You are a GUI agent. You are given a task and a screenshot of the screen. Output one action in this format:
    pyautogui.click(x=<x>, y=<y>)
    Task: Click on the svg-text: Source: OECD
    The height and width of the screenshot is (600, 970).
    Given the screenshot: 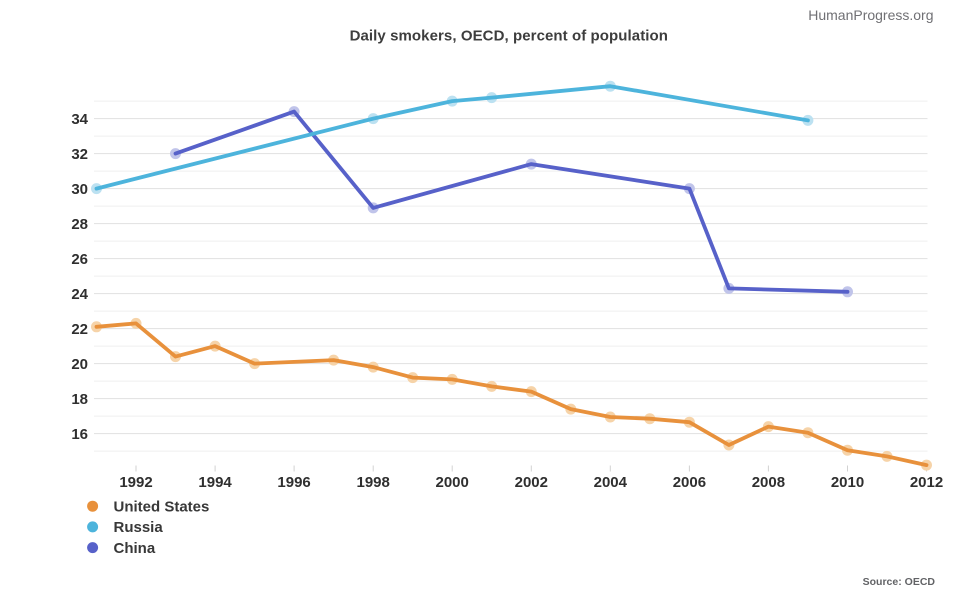 What is the action you would take?
    pyautogui.click(x=899, y=582)
    